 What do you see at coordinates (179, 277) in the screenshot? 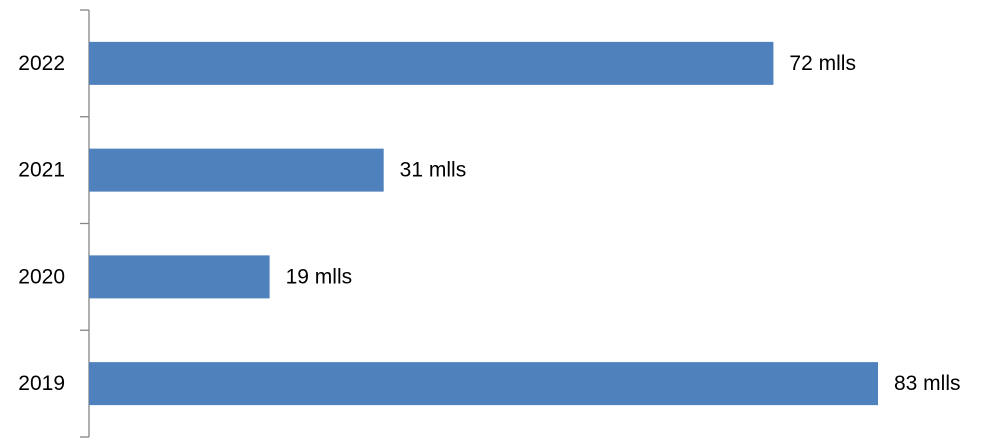
I see `bar-2020` at bounding box center [179, 277].